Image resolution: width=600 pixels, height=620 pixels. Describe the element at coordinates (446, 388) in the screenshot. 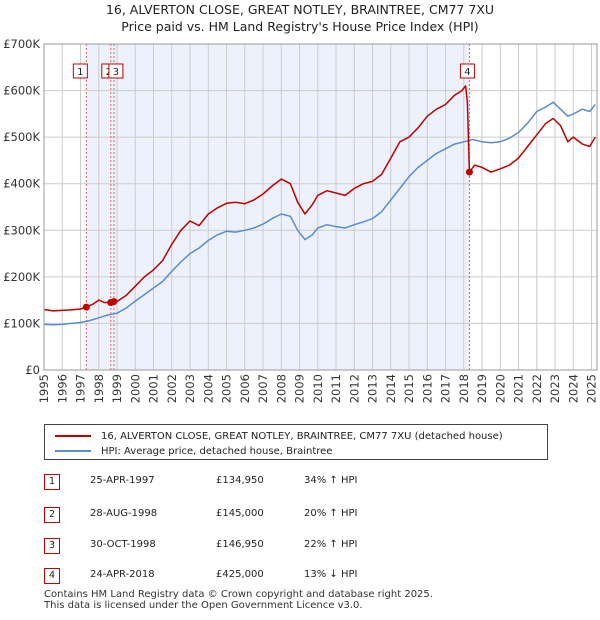

I see `x-tick-label: 2017` at that location.